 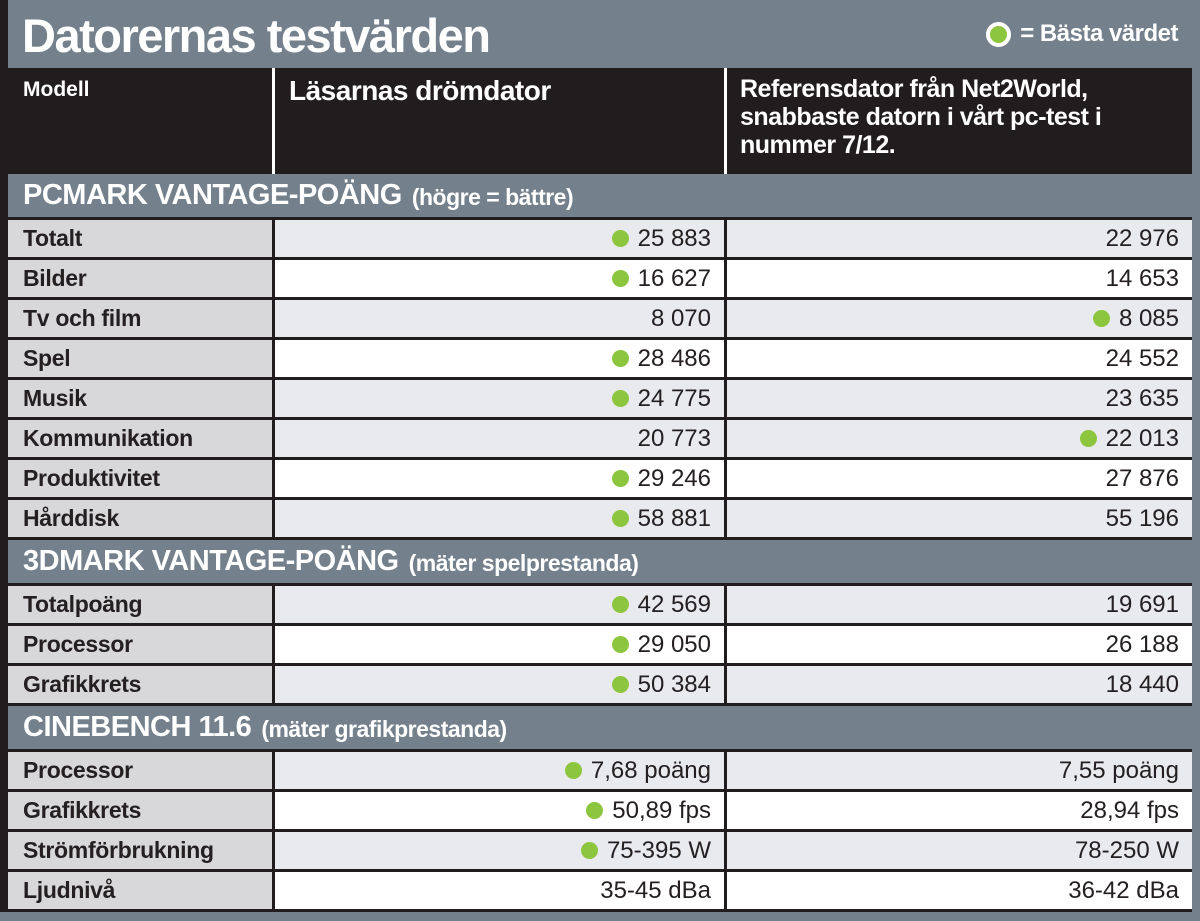 I want to click on dream-pc-value-cell: 24 775, so click(x=499, y=398).